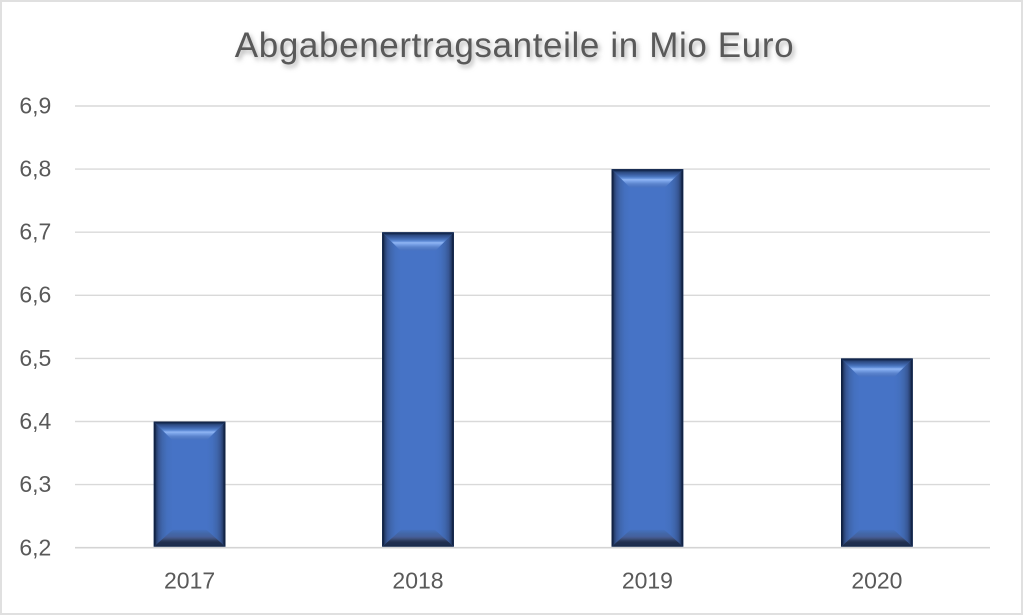  I want to click on svg-text: 6,5, so click(35, 358).